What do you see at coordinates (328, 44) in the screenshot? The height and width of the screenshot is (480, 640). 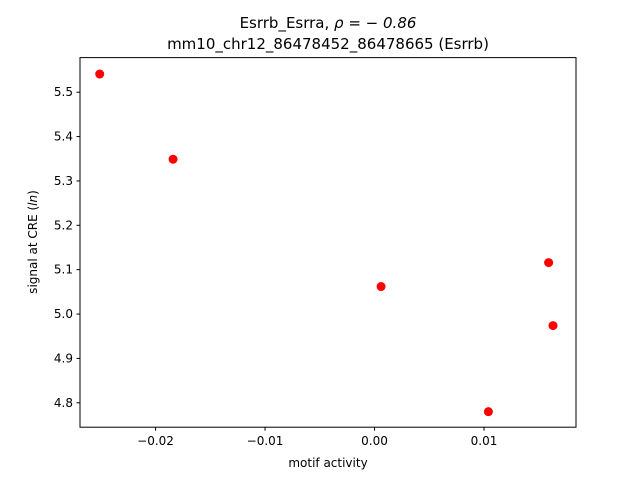 I see `chart-title-line2: mm10_chr12_86478452_86478665 (Esrrb)` at bounding box center [328, 44].